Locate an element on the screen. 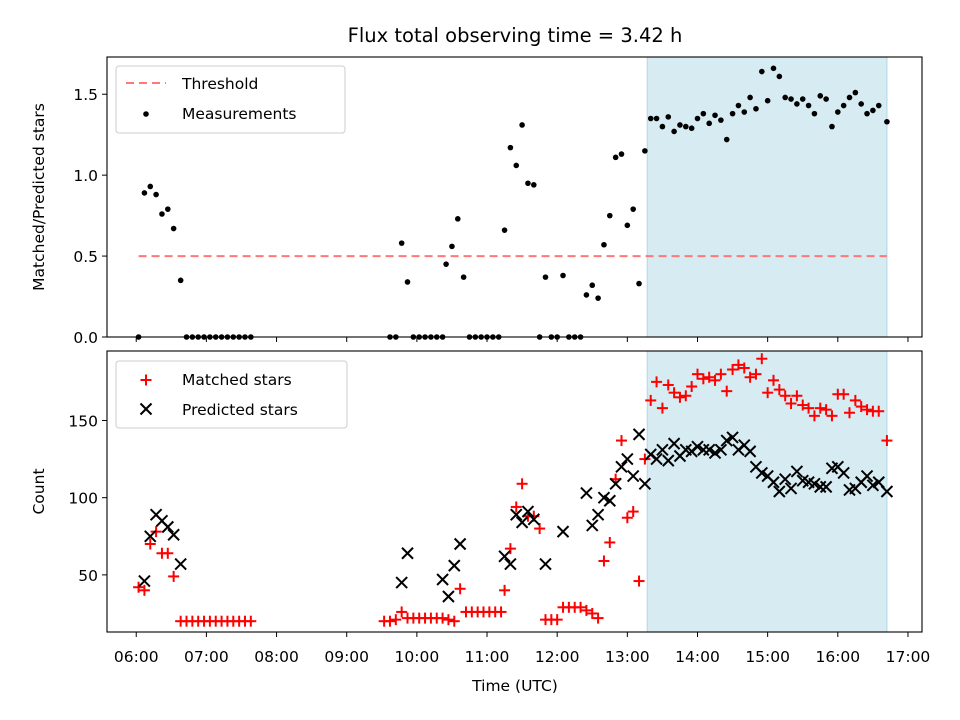  legend-matched-label: Matched stars is located at coordinates (237, 380).